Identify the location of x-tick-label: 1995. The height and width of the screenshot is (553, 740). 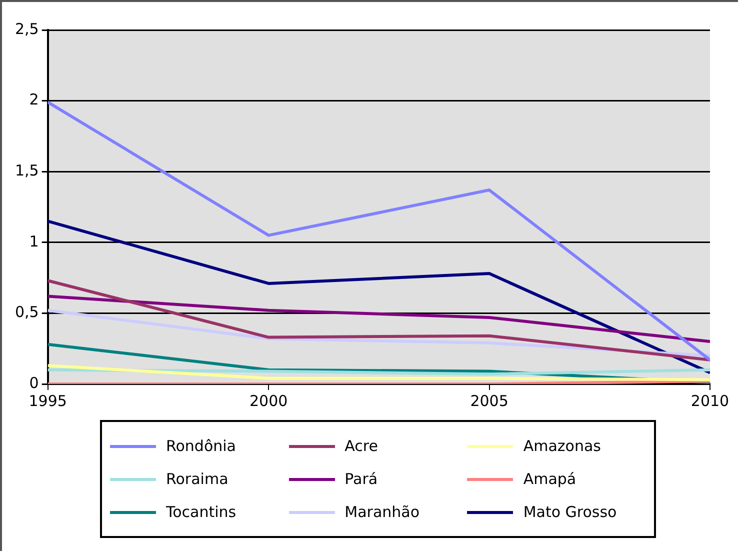
(47, 401).